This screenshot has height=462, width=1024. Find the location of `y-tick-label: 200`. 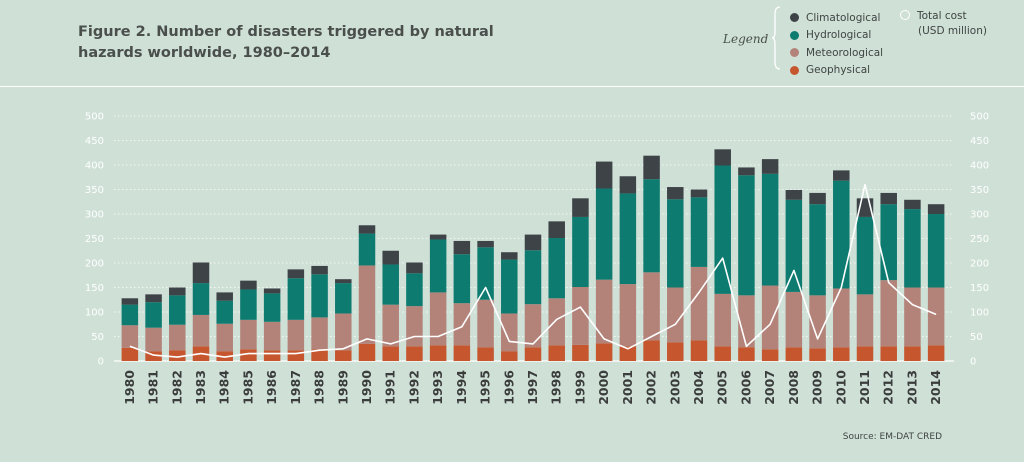

y-tick-label: 200 is located at coordinates (94, 264).